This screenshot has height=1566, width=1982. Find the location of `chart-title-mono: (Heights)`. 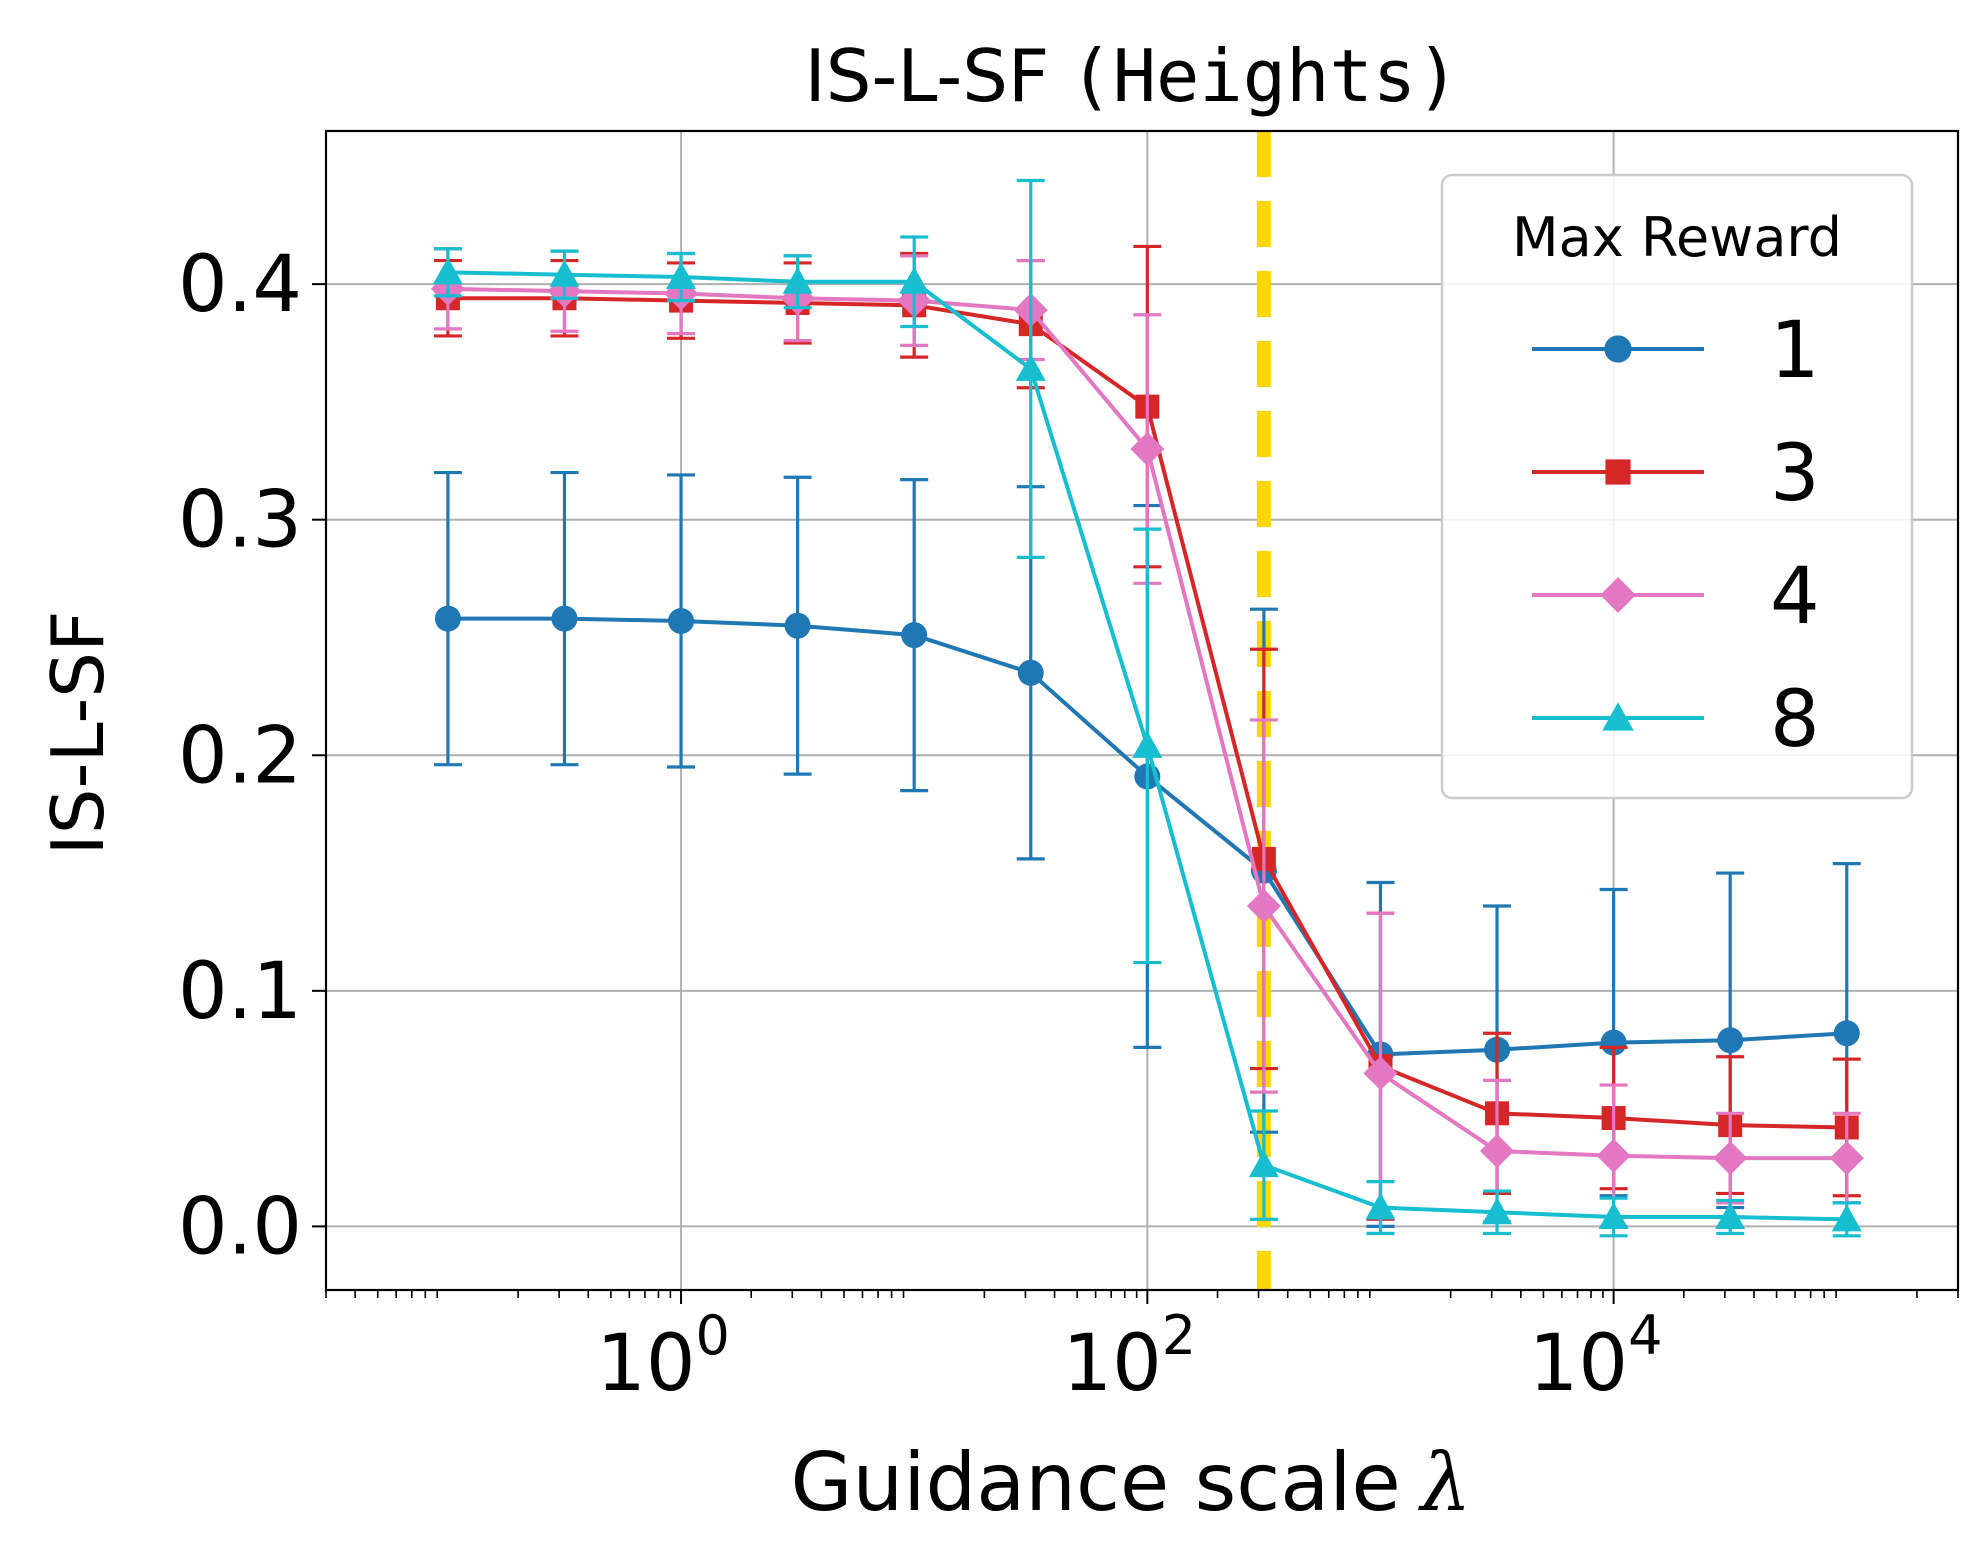

chart-title-mono: (Heights) is located at coordinates (1264, 76).